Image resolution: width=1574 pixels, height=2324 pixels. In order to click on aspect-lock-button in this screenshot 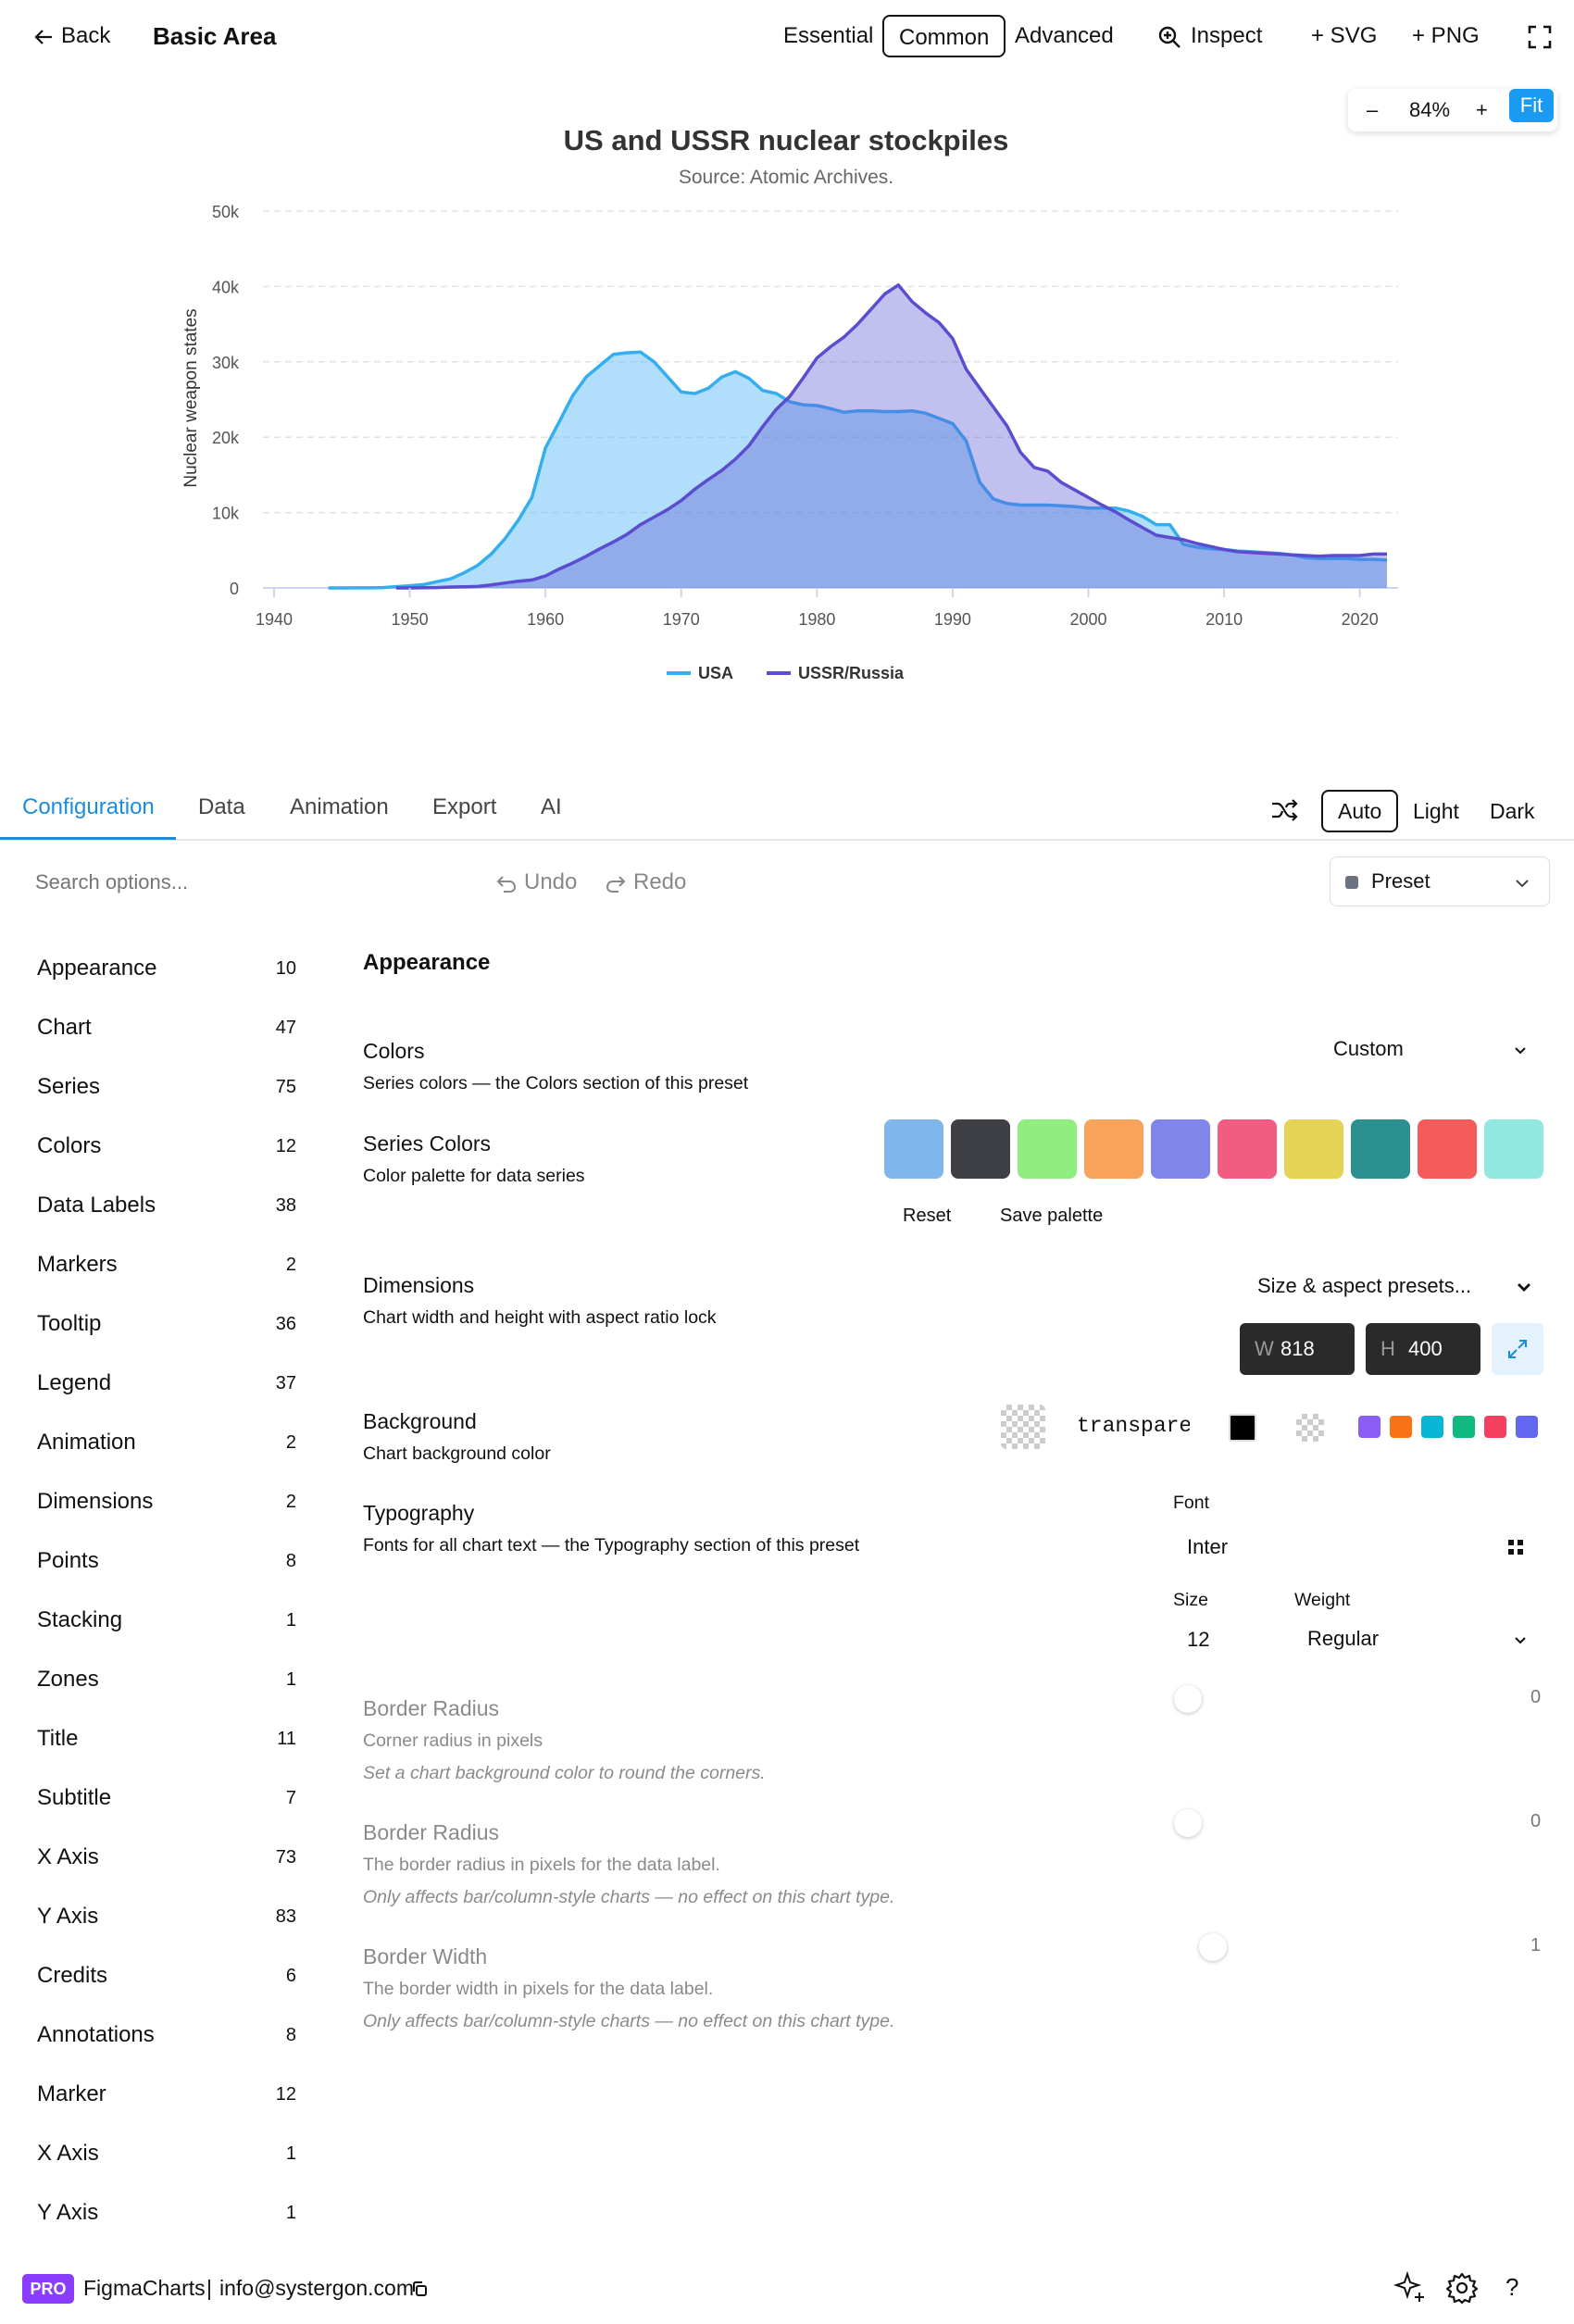, I will do `click(1517, 1349)`.